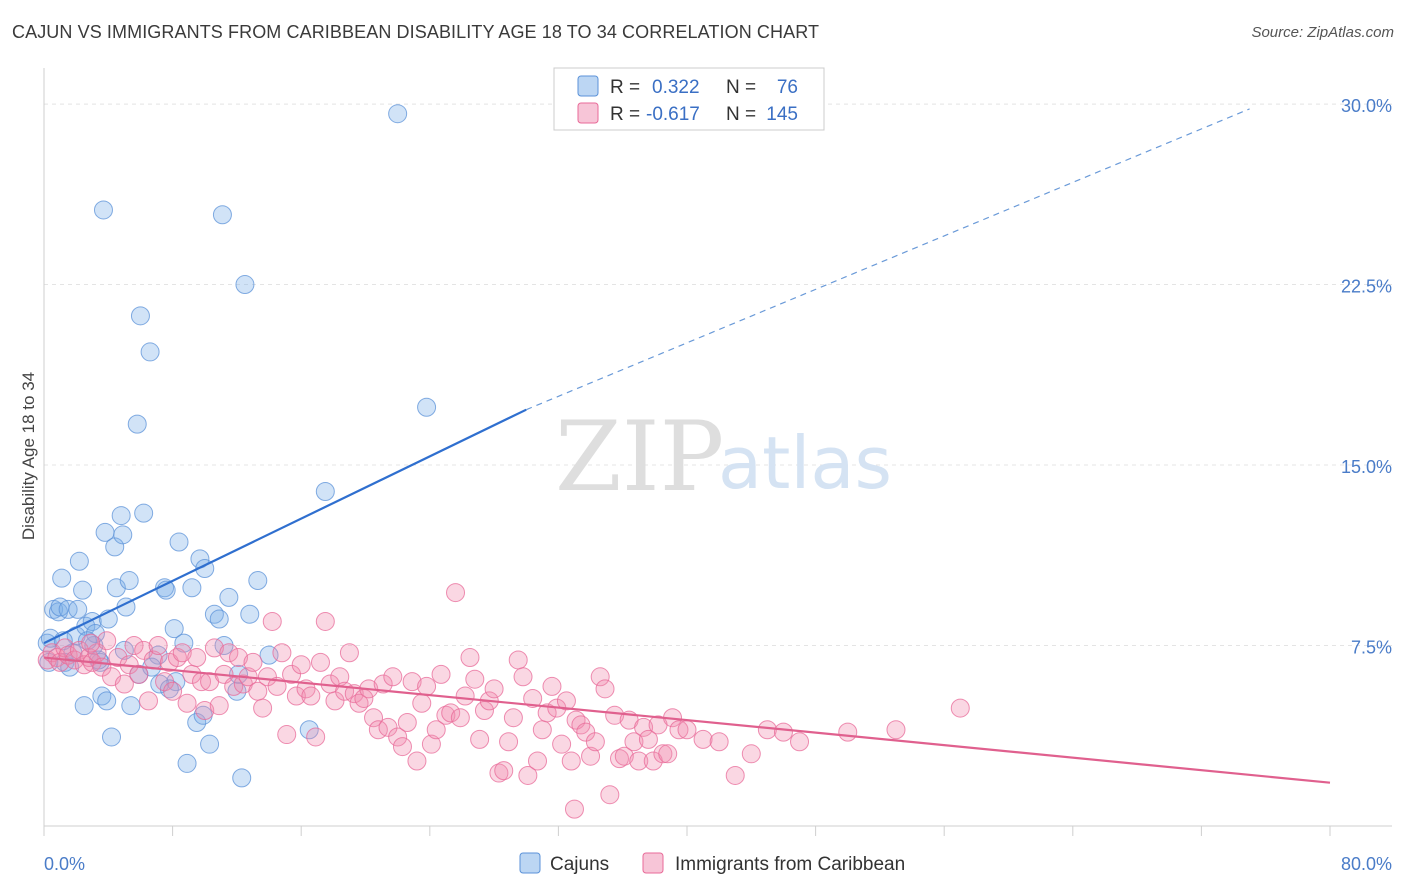 Image resolution: width=1406 pixels, height=892 pixels. Describe the element at coordinates (689, 99) in the screenshot. I see `stats-legend: R = 0.322 N = 76 R = -0.617 N = 145` at that location.